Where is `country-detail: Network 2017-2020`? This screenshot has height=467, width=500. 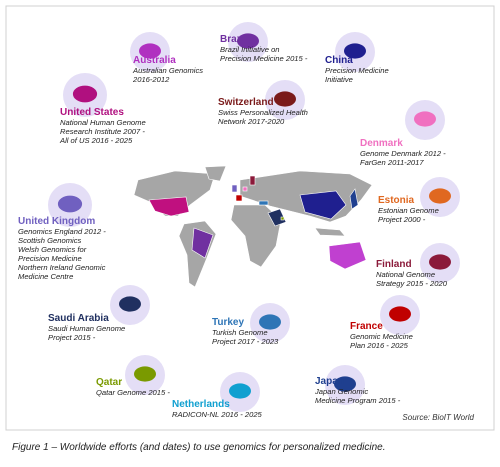 country-detail: Network 2017-2020 is located at coordinates (251, 121).